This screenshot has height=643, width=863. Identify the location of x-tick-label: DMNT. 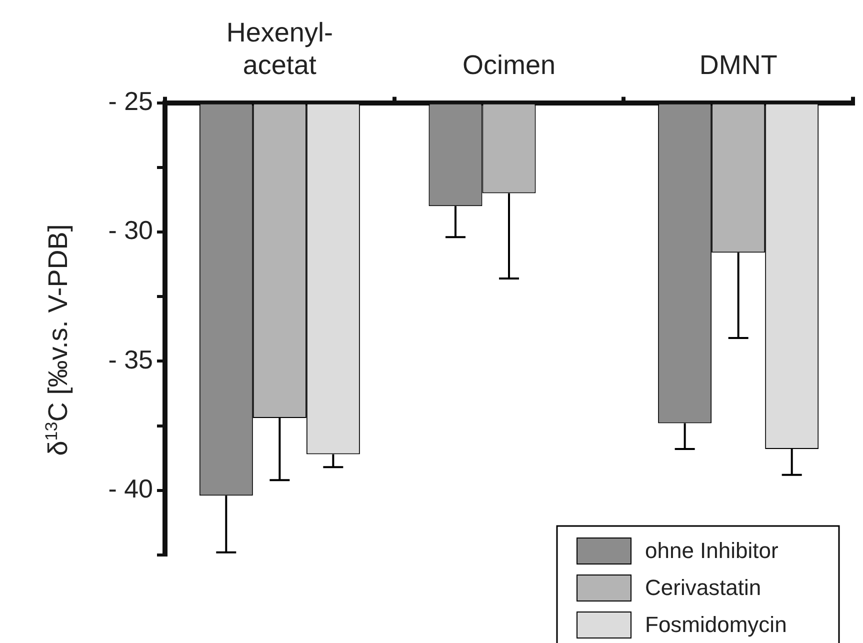
(738, 65).